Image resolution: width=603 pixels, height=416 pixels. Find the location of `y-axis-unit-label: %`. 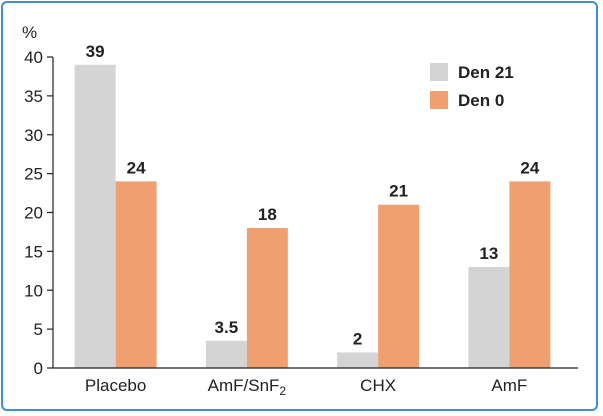

y-axis-unit-label: % is located at coordinates (29, 32).